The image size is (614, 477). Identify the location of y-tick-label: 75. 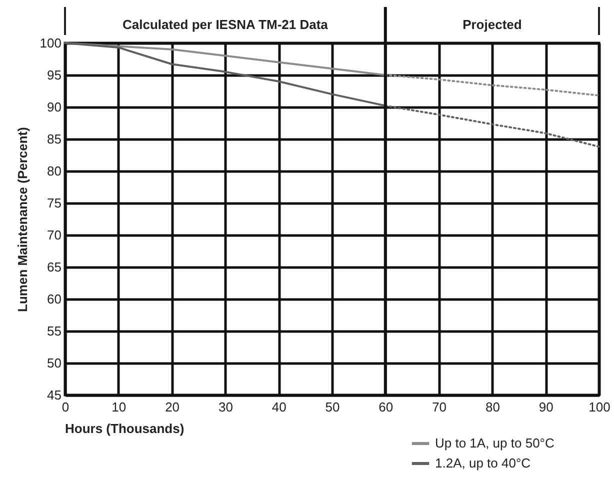
(54, 203).